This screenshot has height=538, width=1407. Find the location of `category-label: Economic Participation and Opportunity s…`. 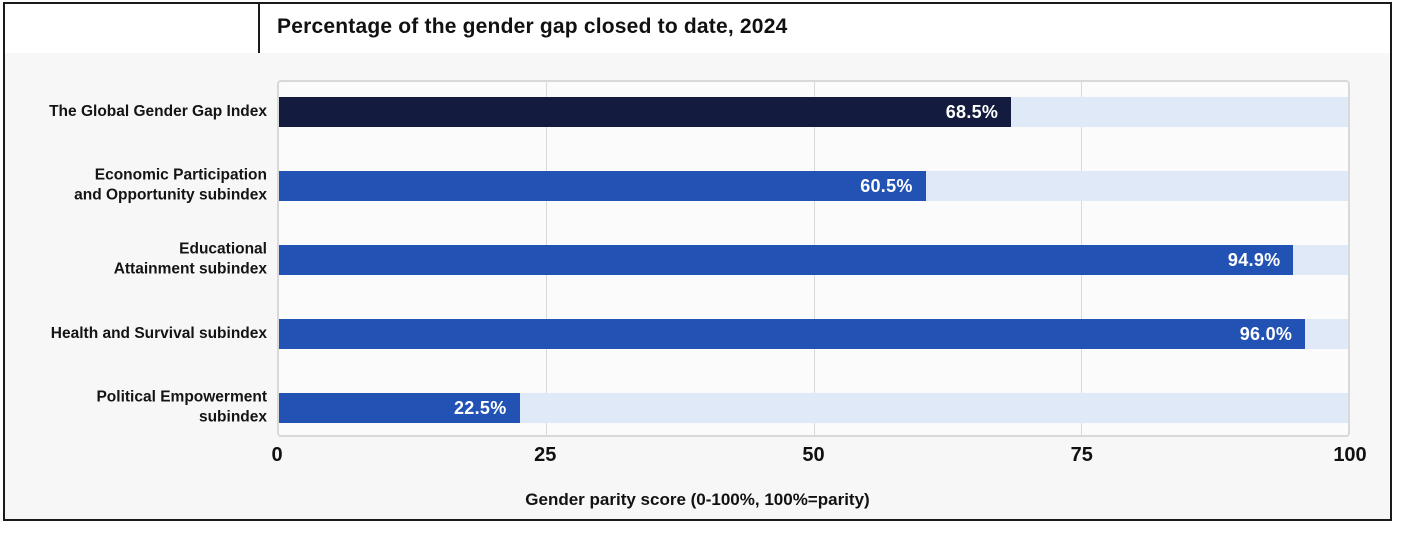

category-label: Economic Participation and Opportunity s… is located at coordinates (170, 185).